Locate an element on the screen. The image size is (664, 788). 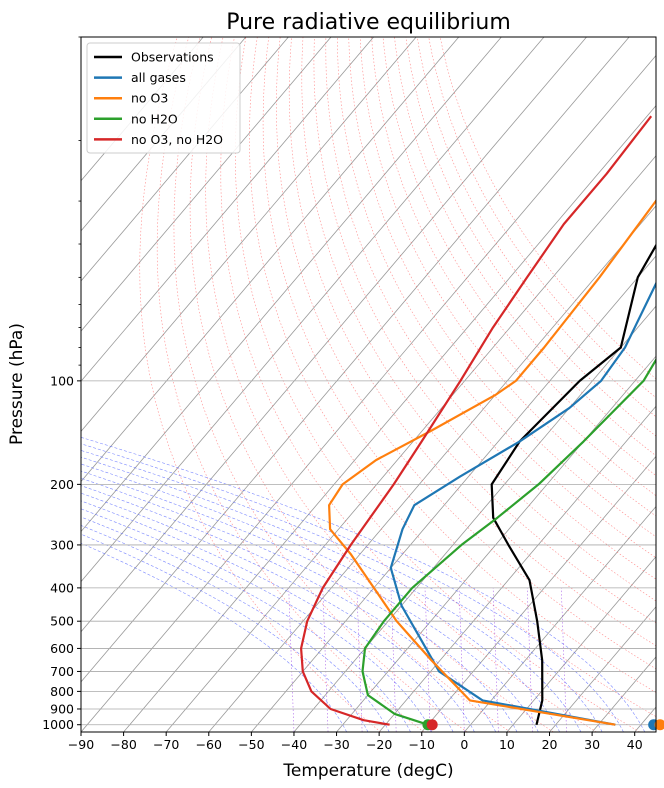
y-tick-label: 200 is located at coordinates (62, 484).